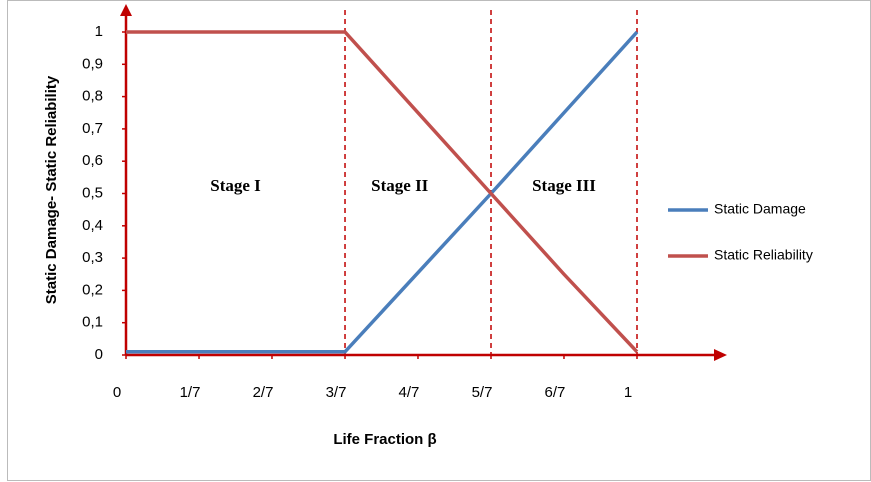 This screenshot has width=871, height=482. What do you see at coordinates (409, 392) in the screenshot?
I see `x-tick-label: 4/7` at bounding box center [409, 392].